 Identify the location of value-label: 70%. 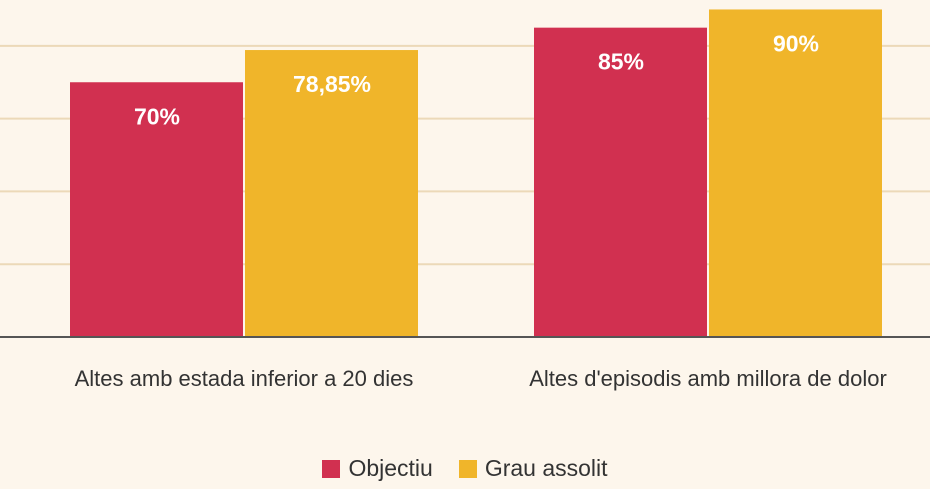
(157, 116).